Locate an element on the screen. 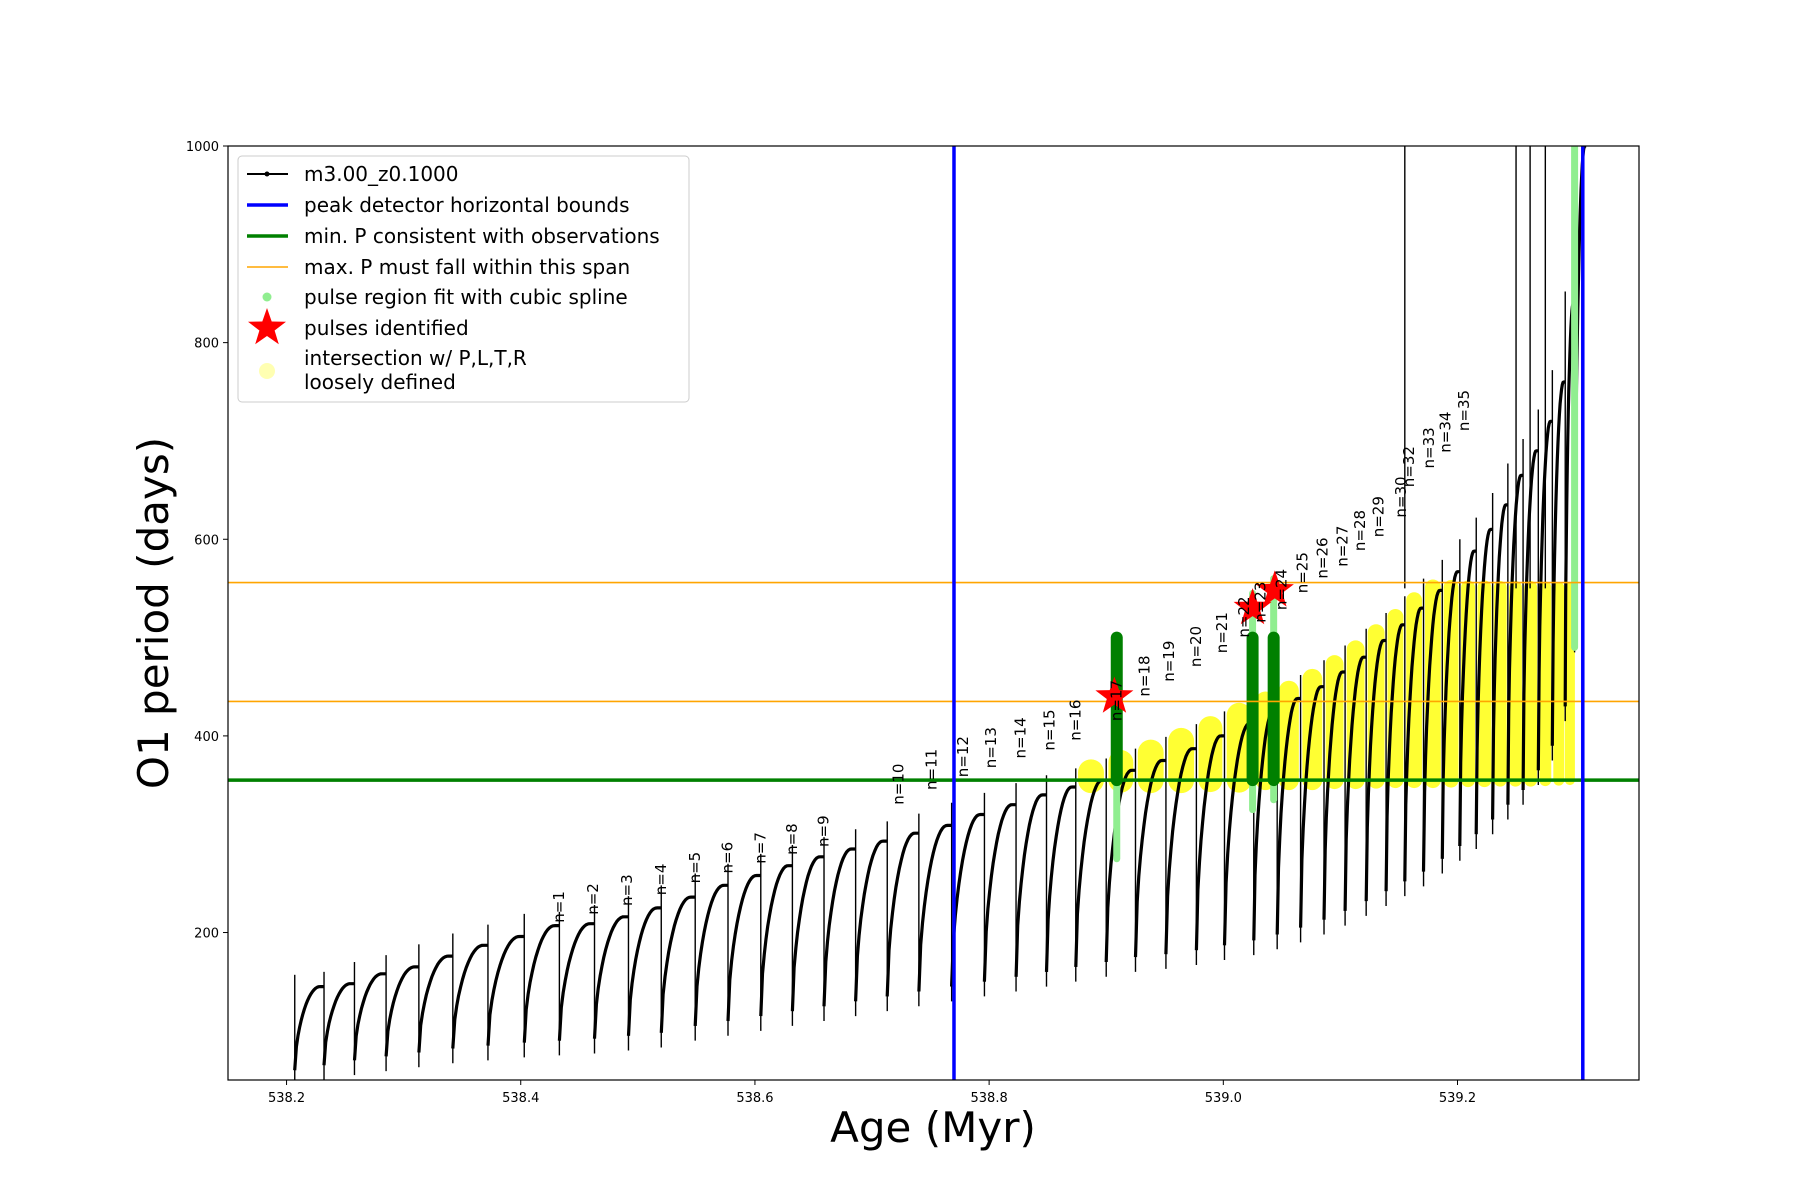 The image size is (1800, 1200). x-tick-label: 538.4 is located at coordinates (520, 1098).